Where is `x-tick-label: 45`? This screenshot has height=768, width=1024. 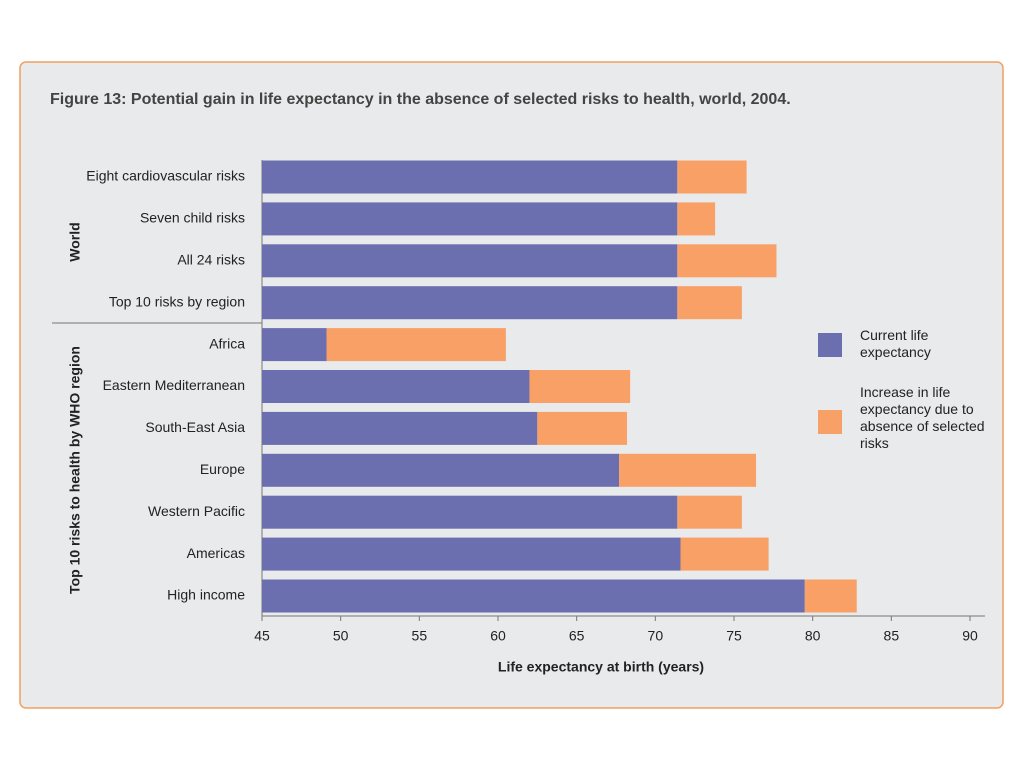 x-tick-label: 45 is located at coordinates (262, 636).